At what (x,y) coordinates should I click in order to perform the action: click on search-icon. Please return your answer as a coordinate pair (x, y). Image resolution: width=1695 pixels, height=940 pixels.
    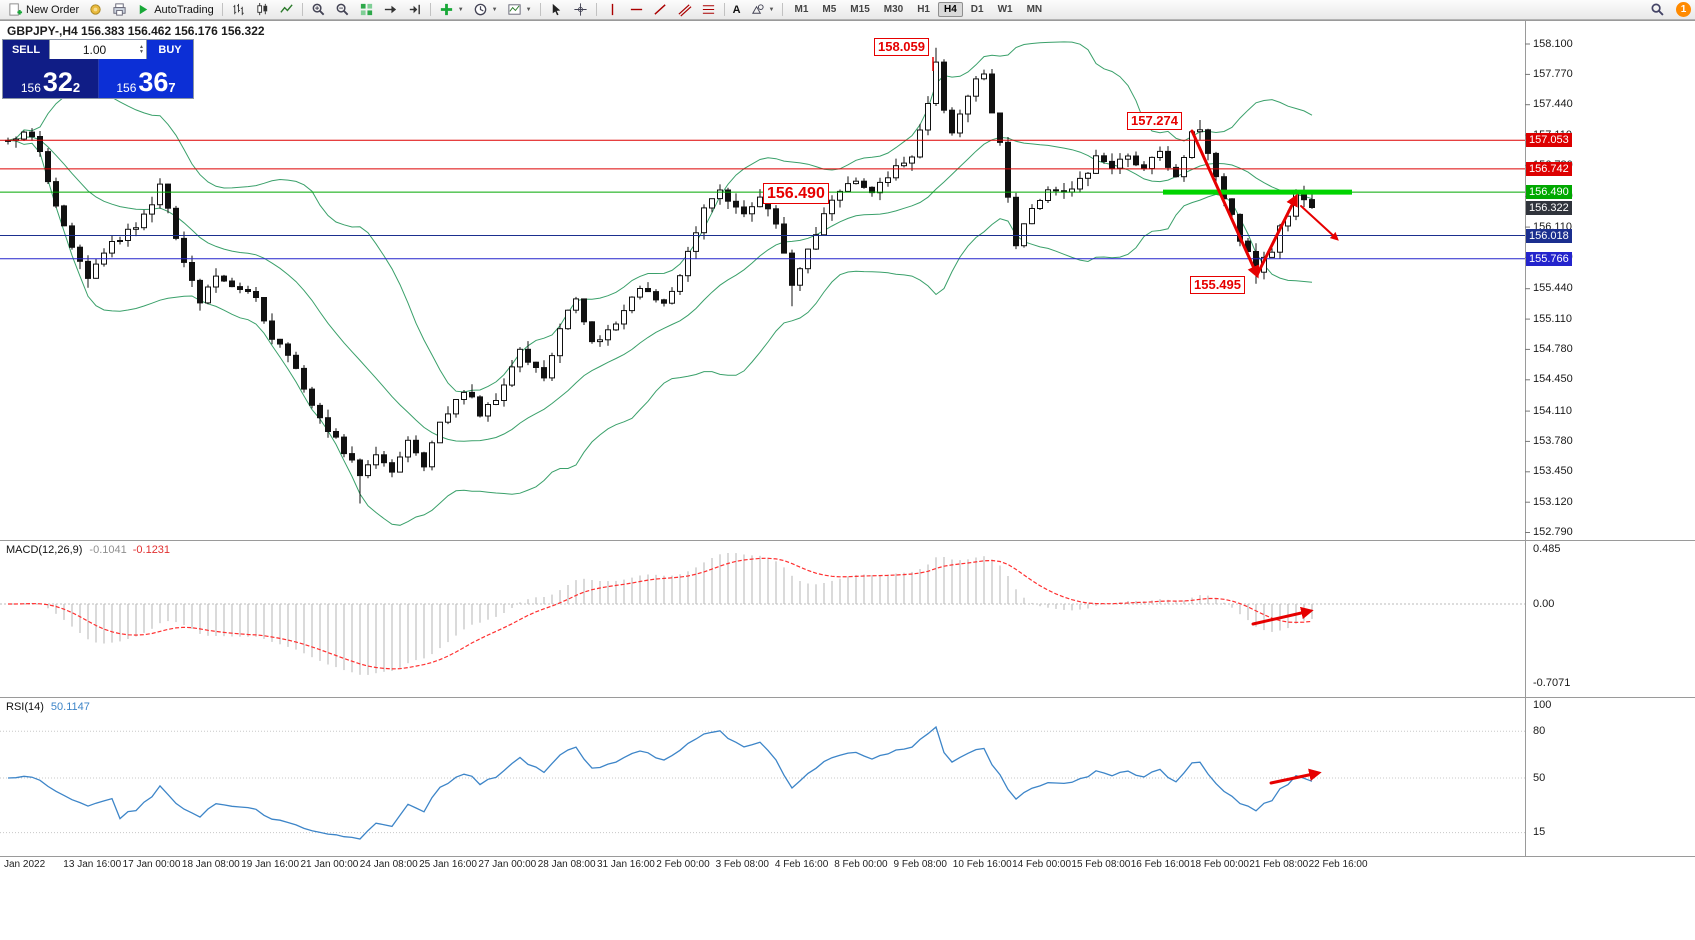
    Looking at the image, I should click on (1657, 9).